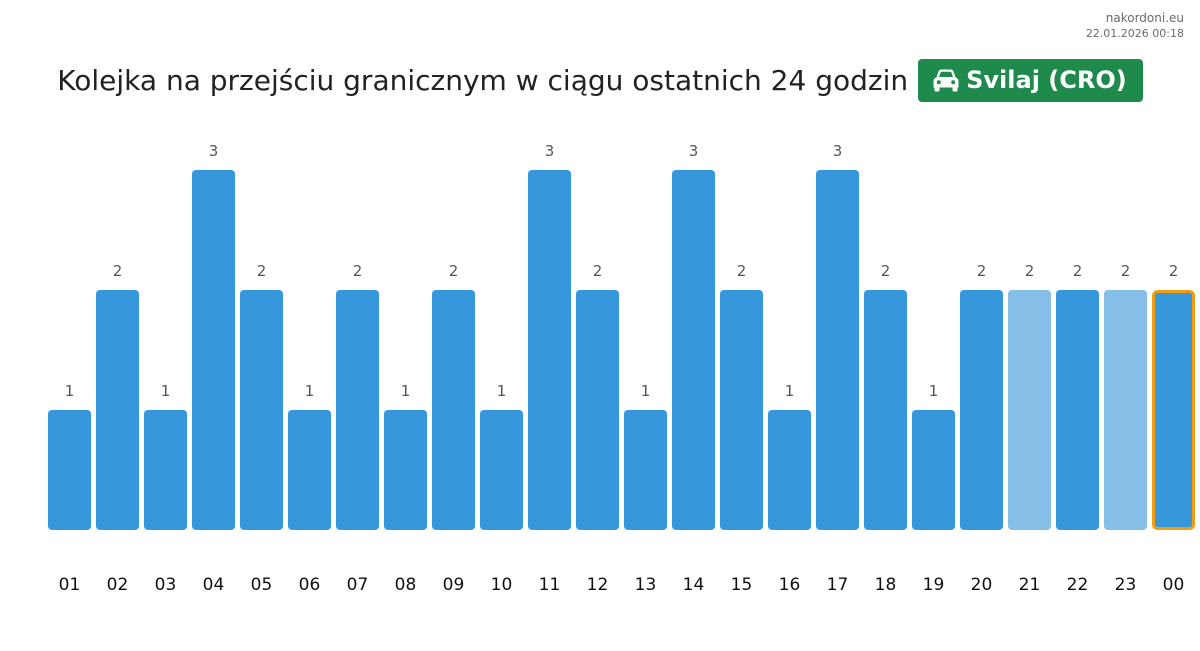  I want to click on data-label-14: 3, so click(694, 151).